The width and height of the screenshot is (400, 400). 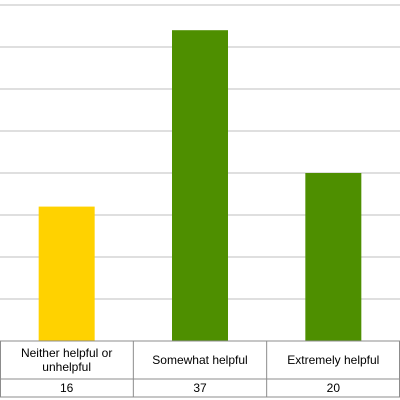 What do you see at coordinates (66, 353) in the screenshot?
I see `category-label-line: Neither helpful or` at bounding box center [66, 353].